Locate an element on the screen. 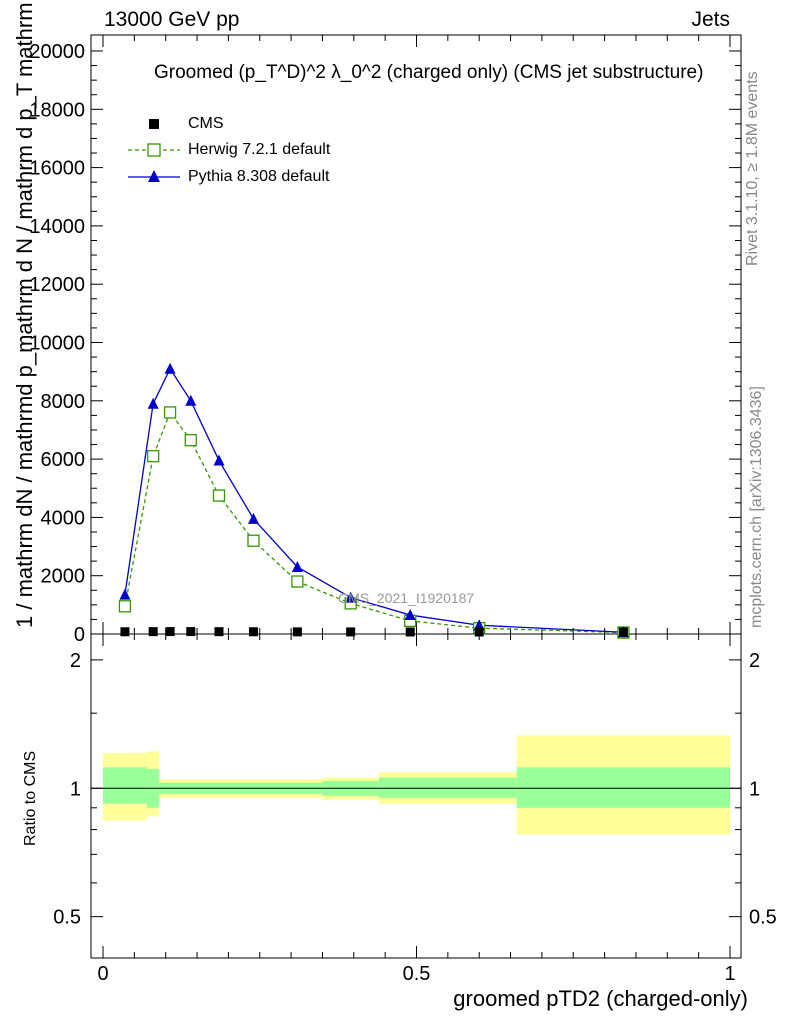  main-ytick-label-4: 8000 is located at coordinates (63, 402).